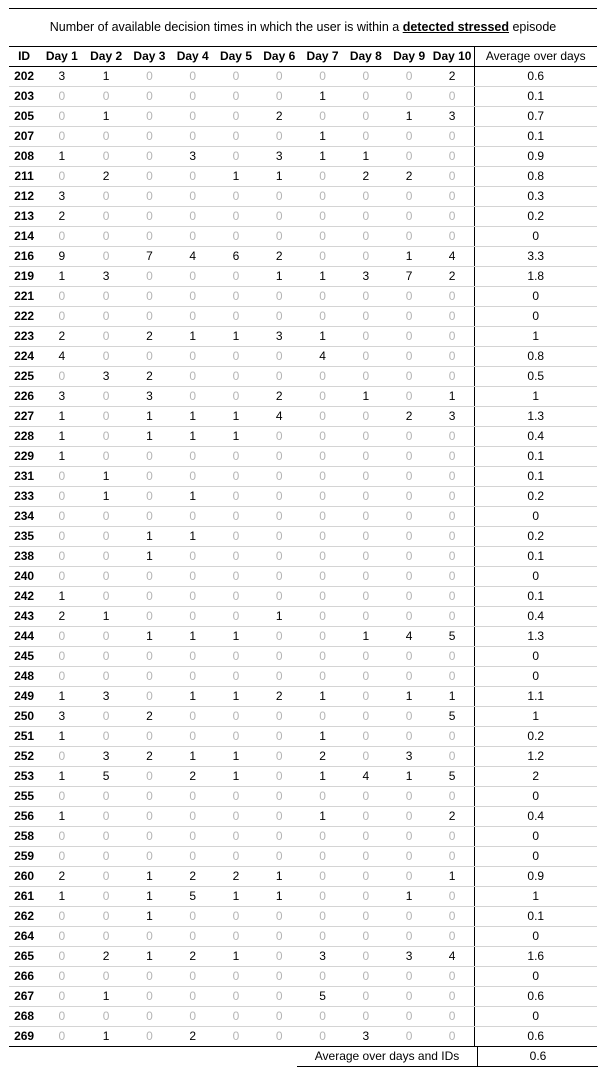  I want to click on row-average: 0.4, so click(535, 816).